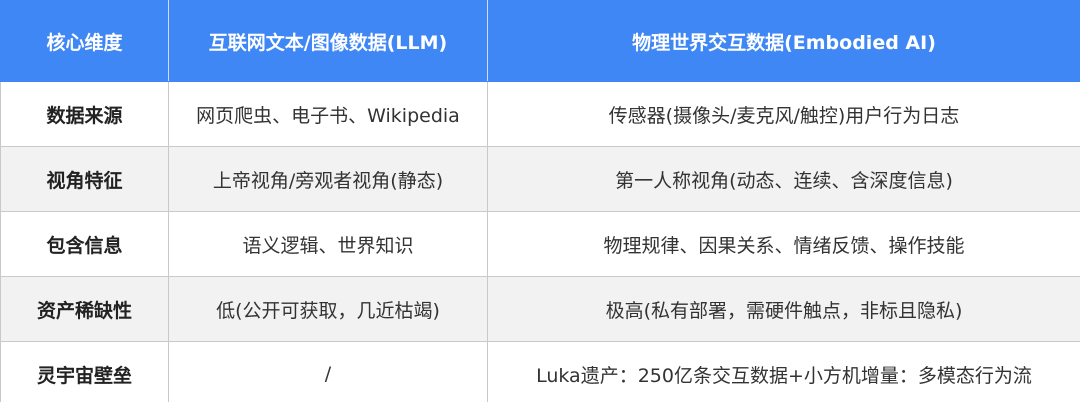 The width and height of the screenshot is (1080, 402). Describe the element at coordinates (84, 179) in the screenshot. I see `row-label: 视角特征` at that location.